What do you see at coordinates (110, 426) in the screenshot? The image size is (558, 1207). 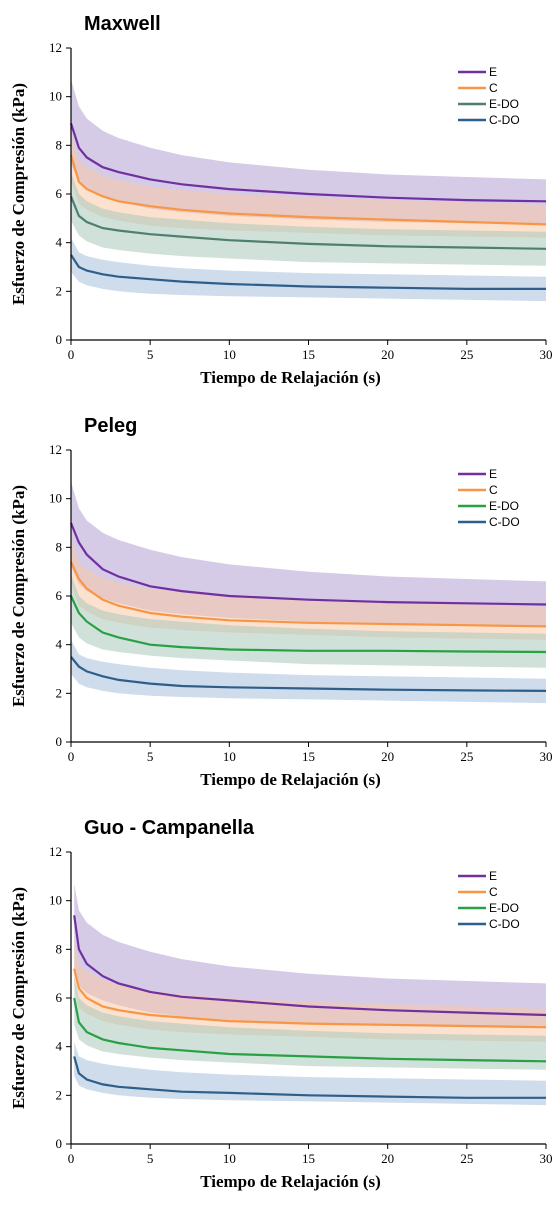 I see `chart-title: Peleg` at bounding box center [110, 426].